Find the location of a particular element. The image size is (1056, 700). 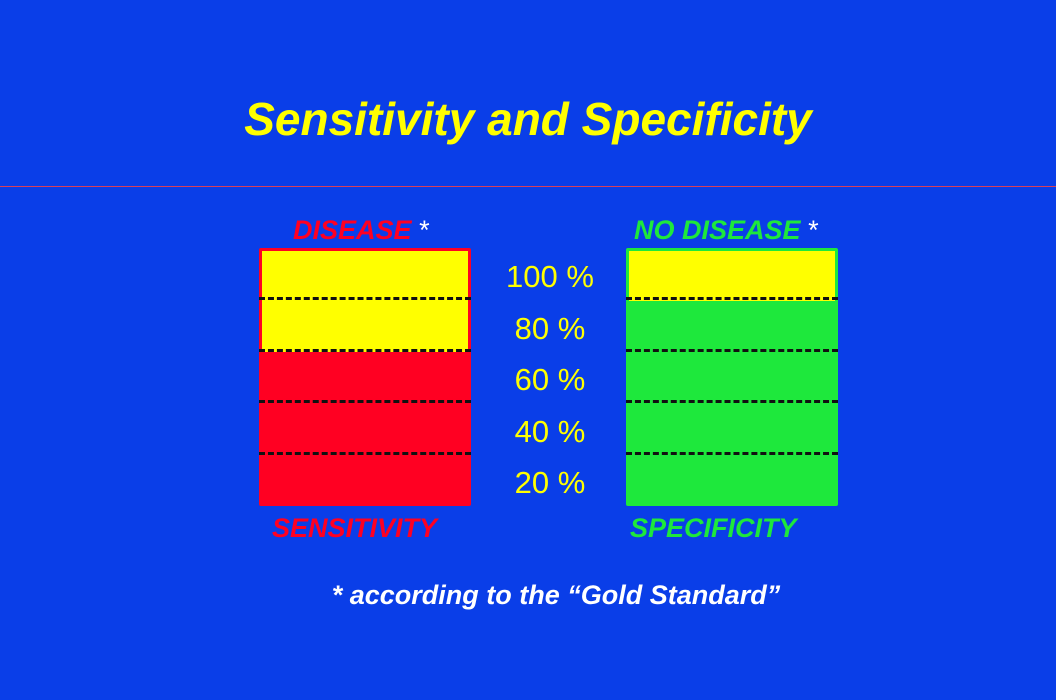

title-divider is located at coordinates (528, 186).